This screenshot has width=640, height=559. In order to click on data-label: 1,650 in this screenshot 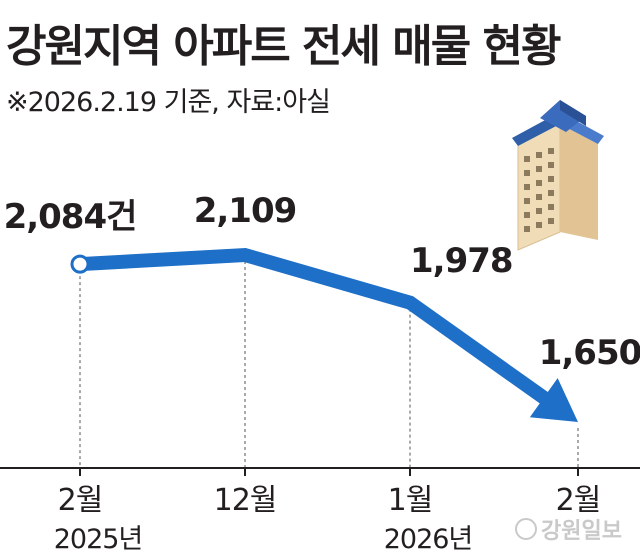, I will do `click(589, 353)`.